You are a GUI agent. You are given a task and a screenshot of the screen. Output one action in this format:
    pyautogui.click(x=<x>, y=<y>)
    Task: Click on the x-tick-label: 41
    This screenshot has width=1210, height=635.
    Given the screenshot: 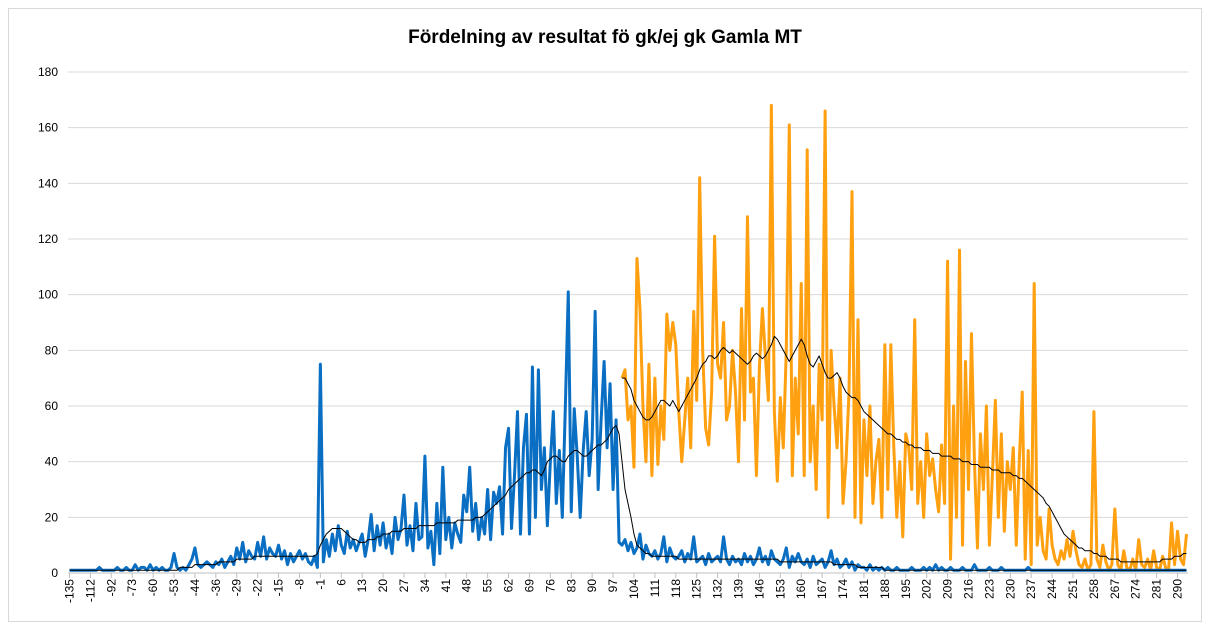 What is the action you would take?
    pyautogui.click(x=446, y=586)
    